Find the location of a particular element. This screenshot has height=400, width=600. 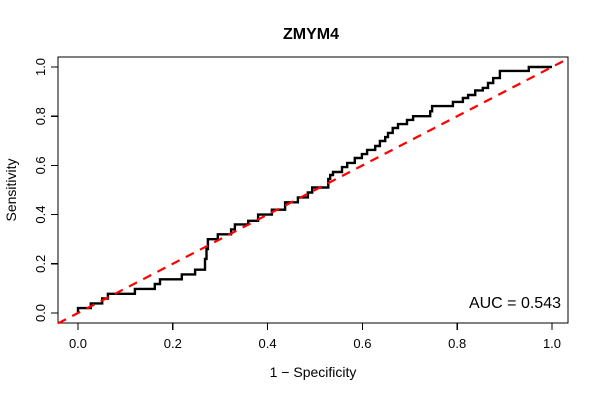

x-tick-label: 0.0 is located at coordinates (78, 343).